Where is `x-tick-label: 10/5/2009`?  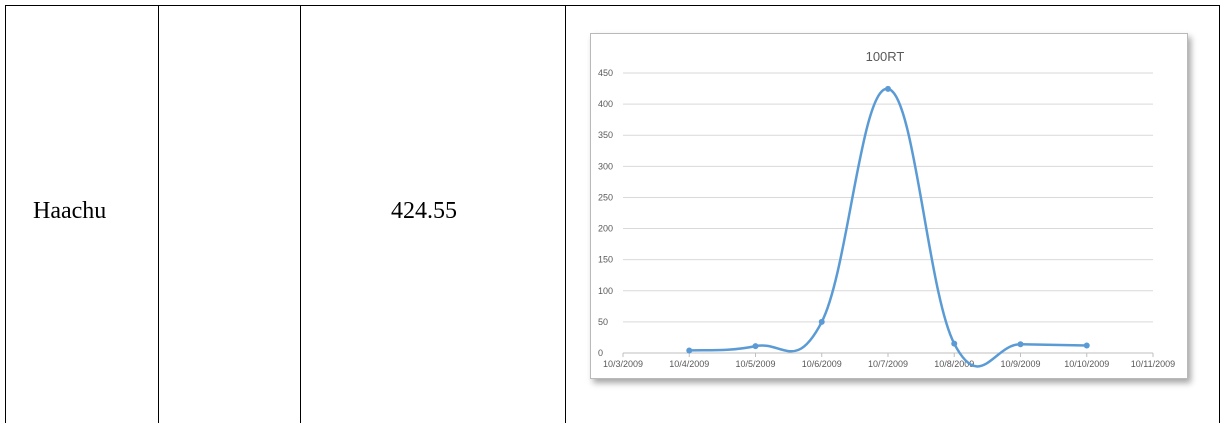
x-tick-label: 10/5/2009 is located at coordinates (755, 364).